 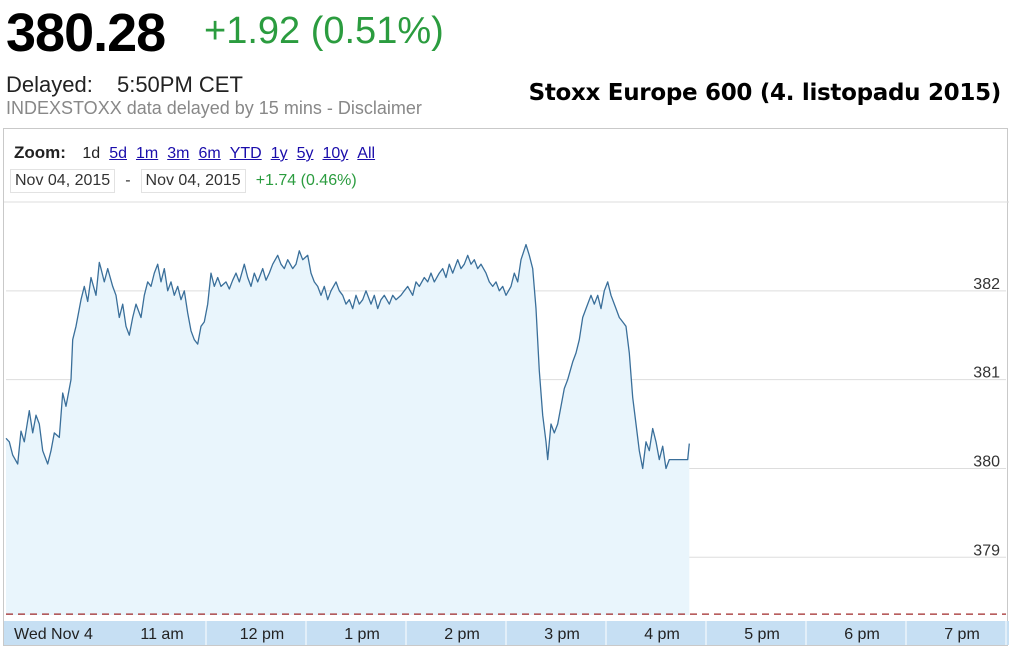 What do you see at coordinates (324, 31) in the screenshot?
I see `price-change: +1.92 (0.51%)` at bounding box center [324, 31].